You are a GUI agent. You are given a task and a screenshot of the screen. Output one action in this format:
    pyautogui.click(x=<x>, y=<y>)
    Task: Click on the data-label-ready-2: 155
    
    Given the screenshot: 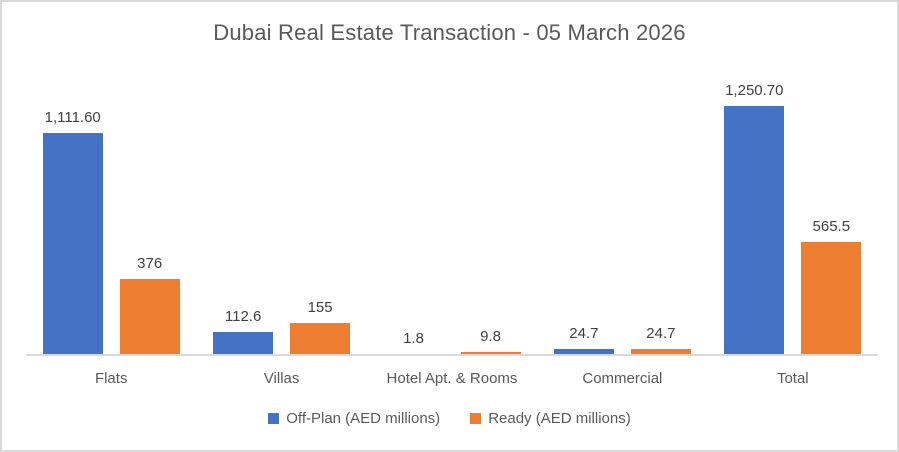 What is the action you would take?
    pyautogui.click(x=320, y=308)
    